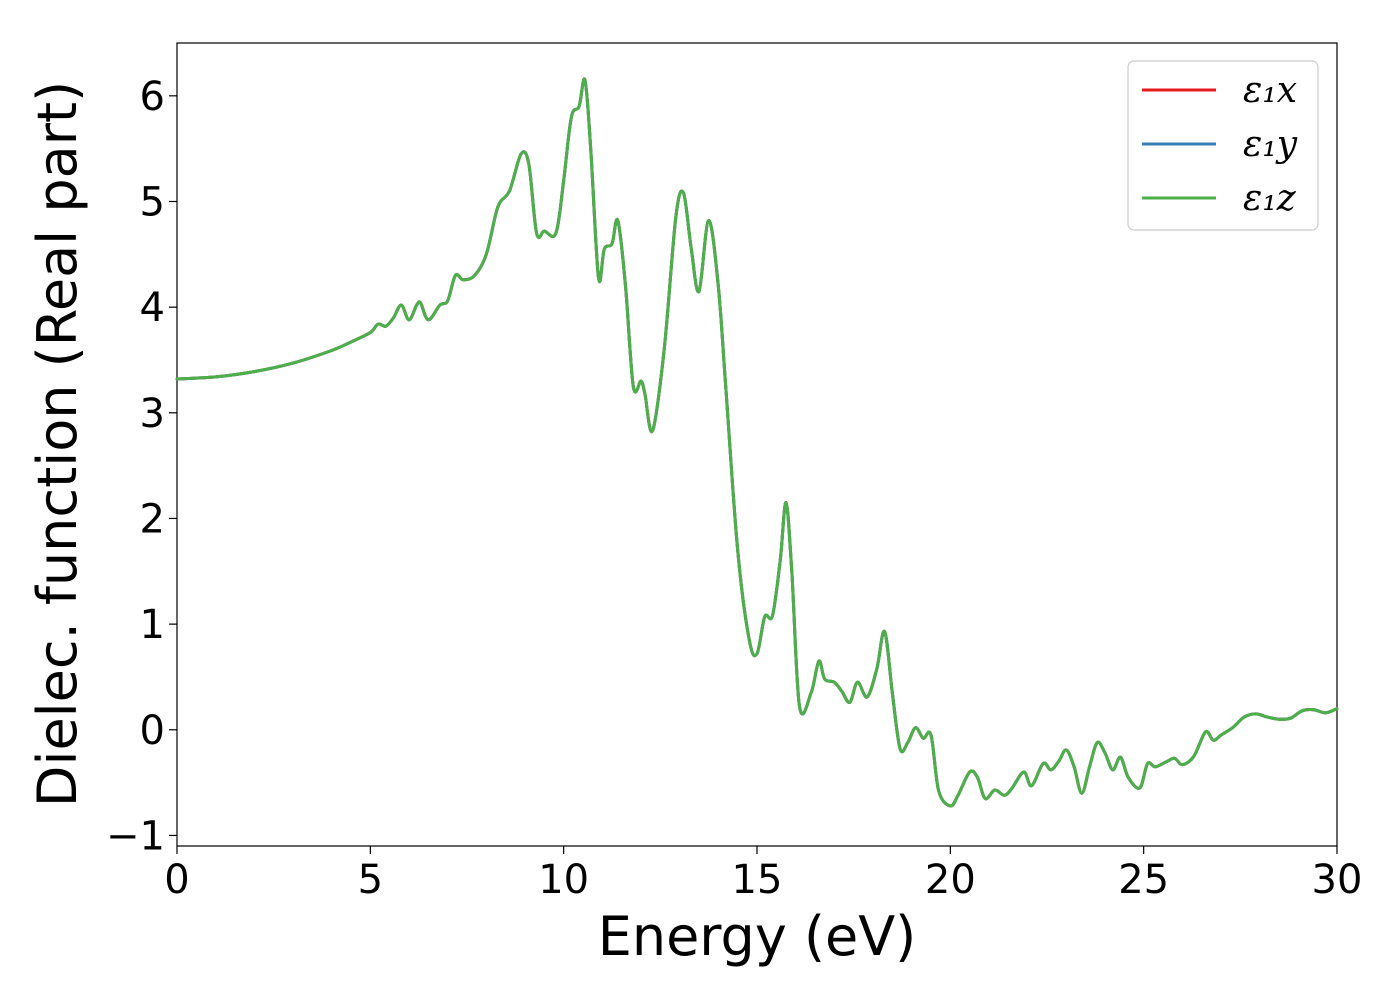 The width and height of the screenshot is (1400, 1000). I want to click on y-tick-label: 5, so click(152, 202).